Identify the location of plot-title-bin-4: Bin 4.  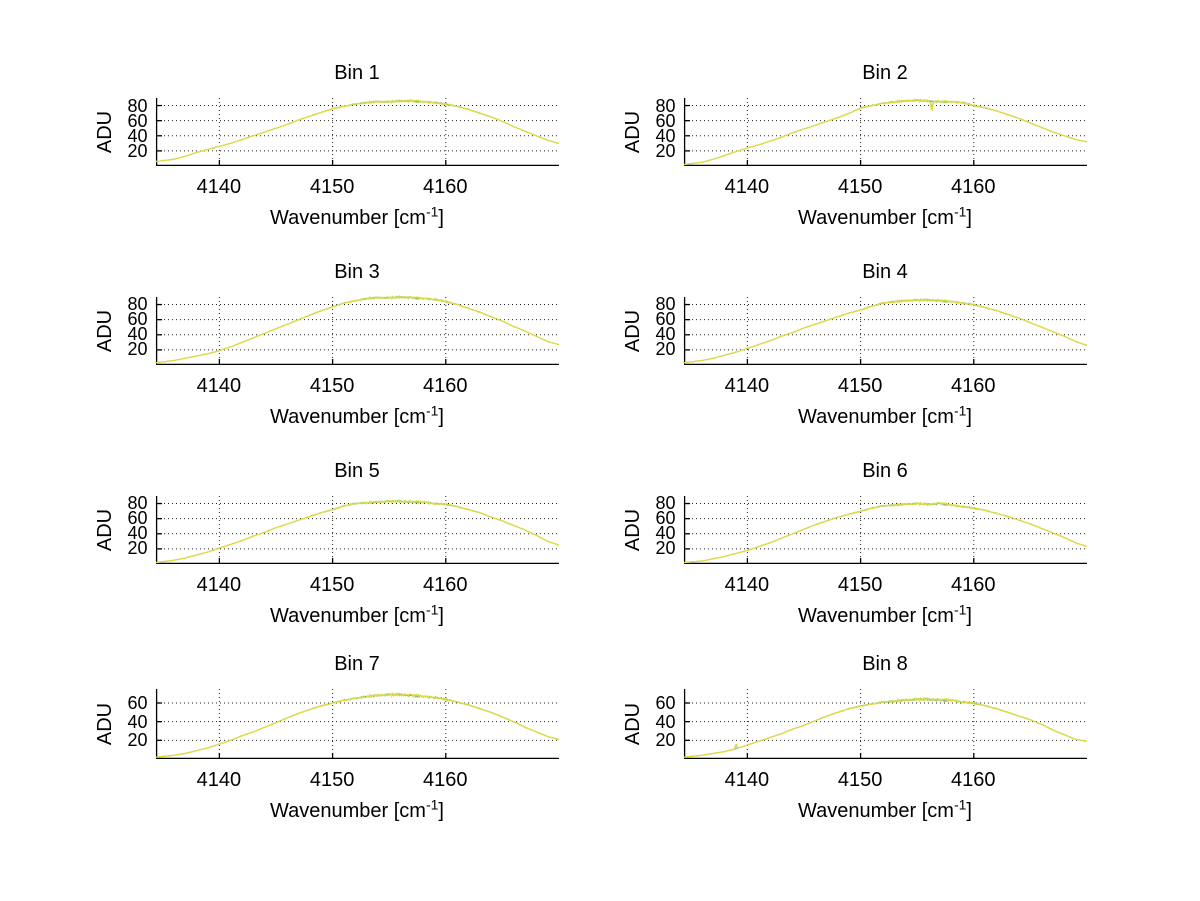
(885, 271).